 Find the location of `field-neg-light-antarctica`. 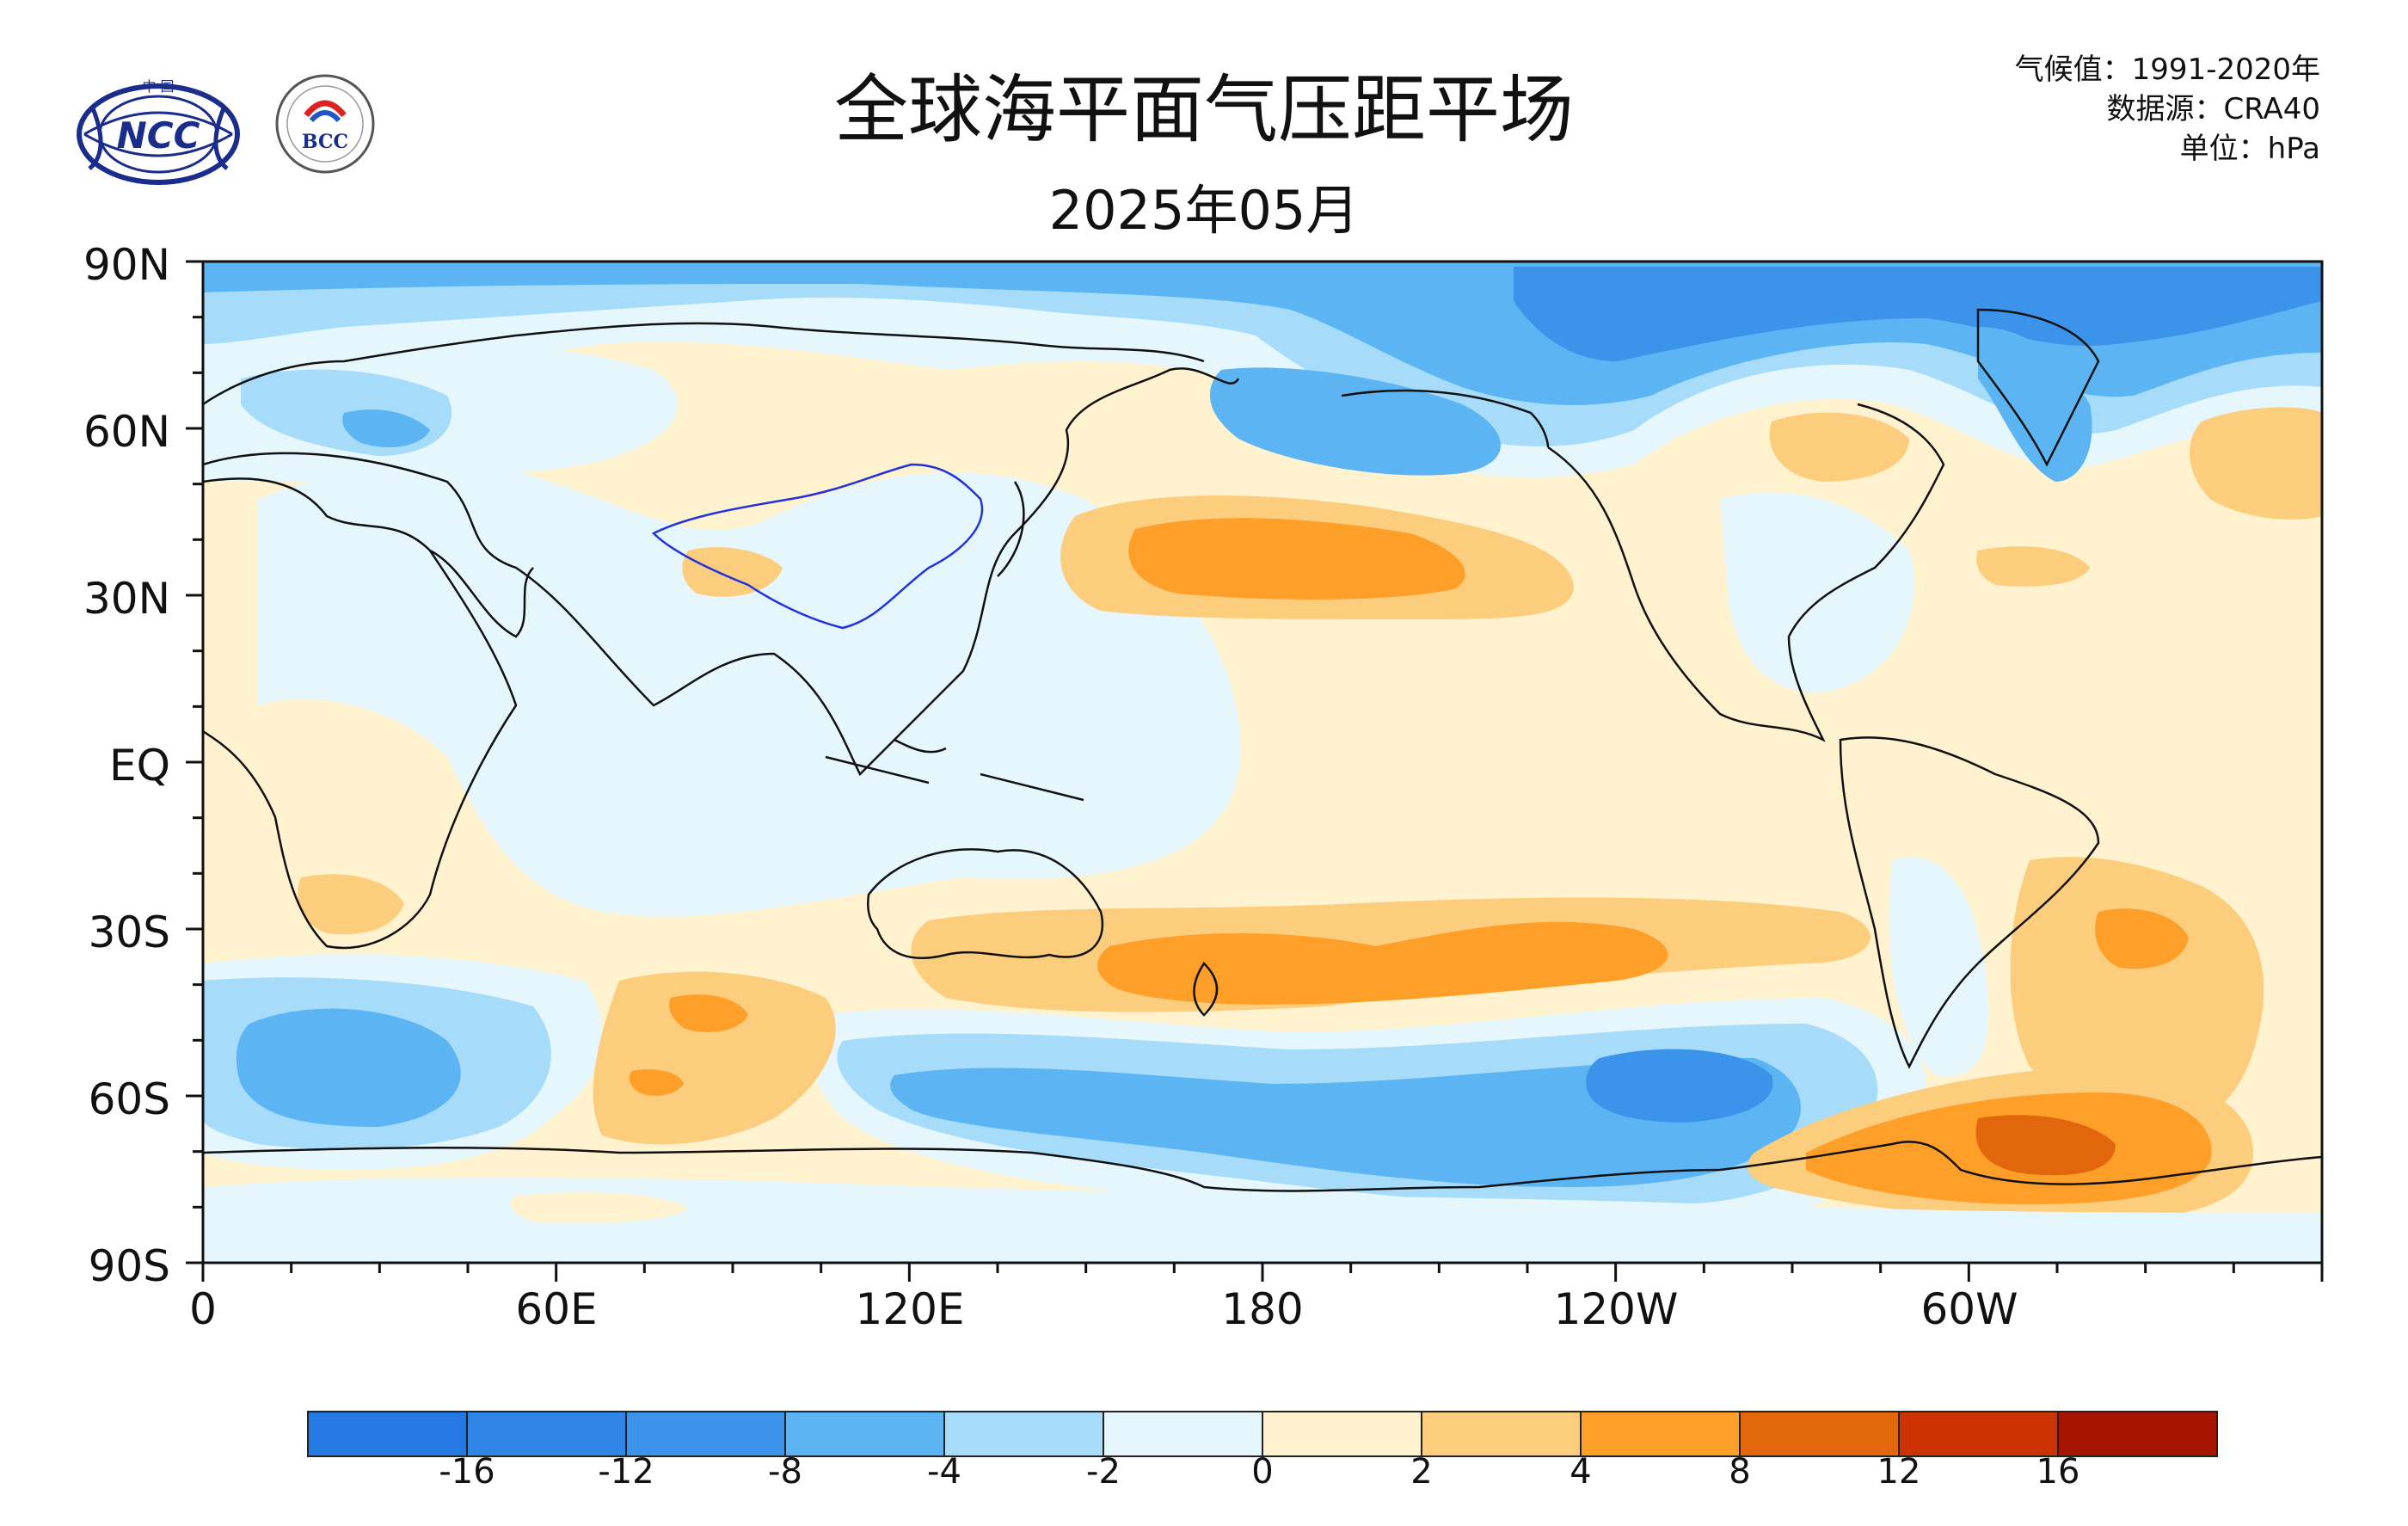

field-neg-light-antarctica is located at coordinates (1262, 1220).